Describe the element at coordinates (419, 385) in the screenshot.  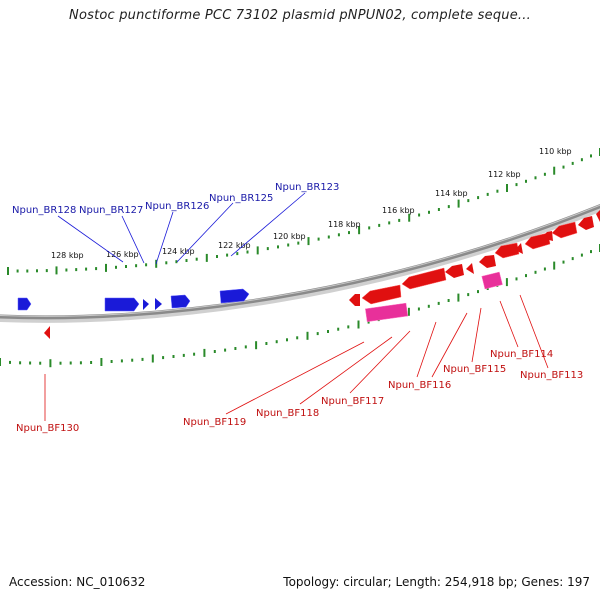
I see `gene-label-npun-bf116: Npun_BF116` at that location.